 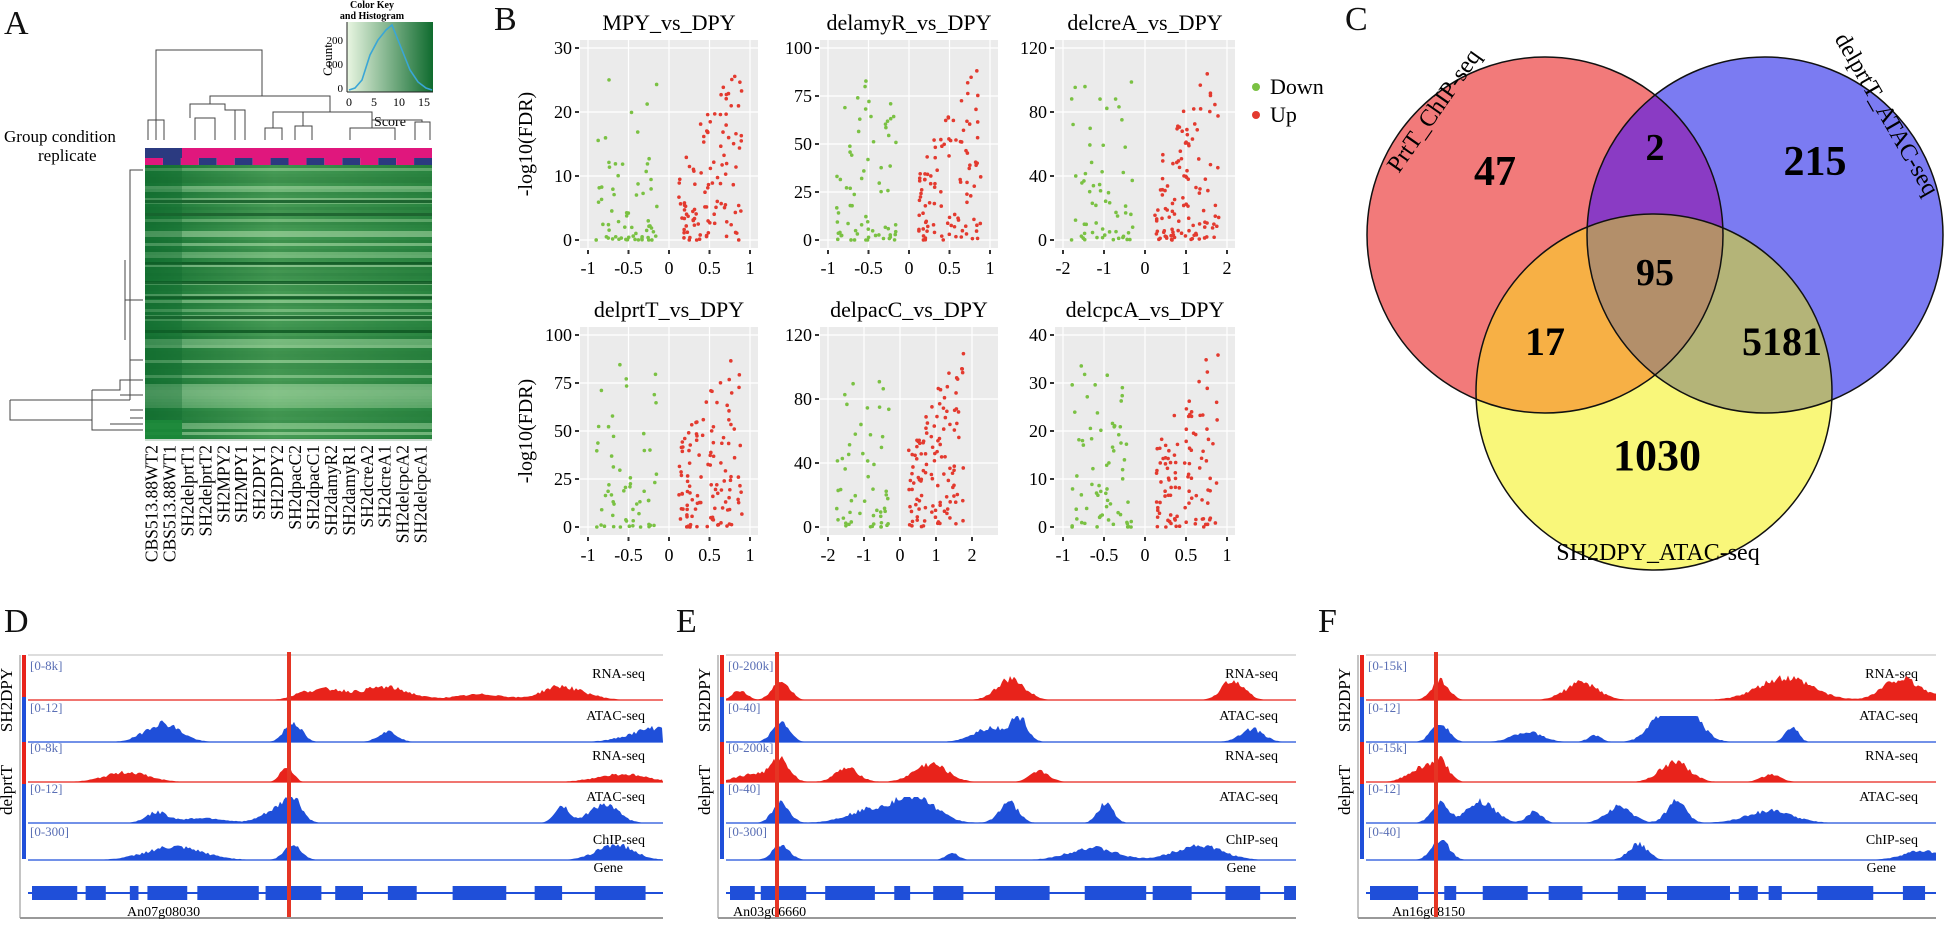 What do you see at coordinates (909, 22) in the screenshot?
I see `plot-title: delamyR_vs_DPY` at bounding box center [909, 22].